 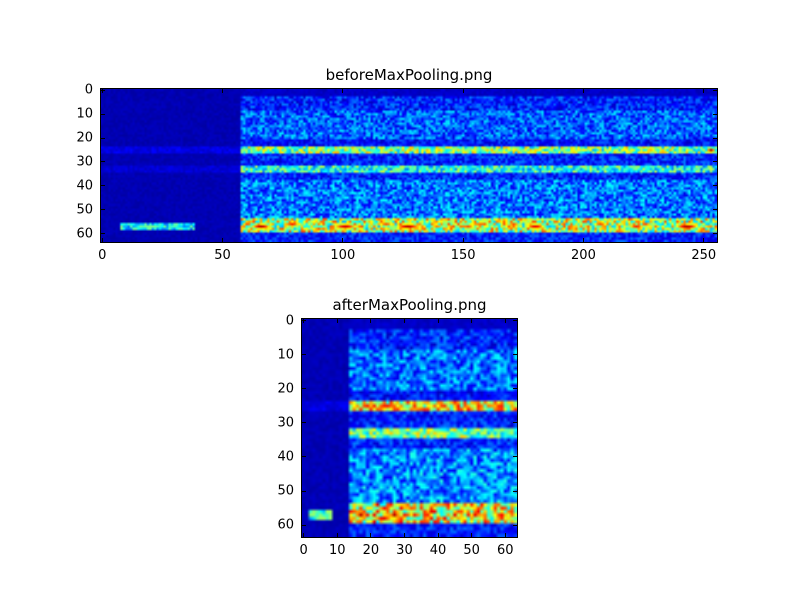 What do you see at coordinates (409, 305) in the screenshot?
I see `chart-title-after: afterMaxPooling.png` at bounding box center [409, 305].